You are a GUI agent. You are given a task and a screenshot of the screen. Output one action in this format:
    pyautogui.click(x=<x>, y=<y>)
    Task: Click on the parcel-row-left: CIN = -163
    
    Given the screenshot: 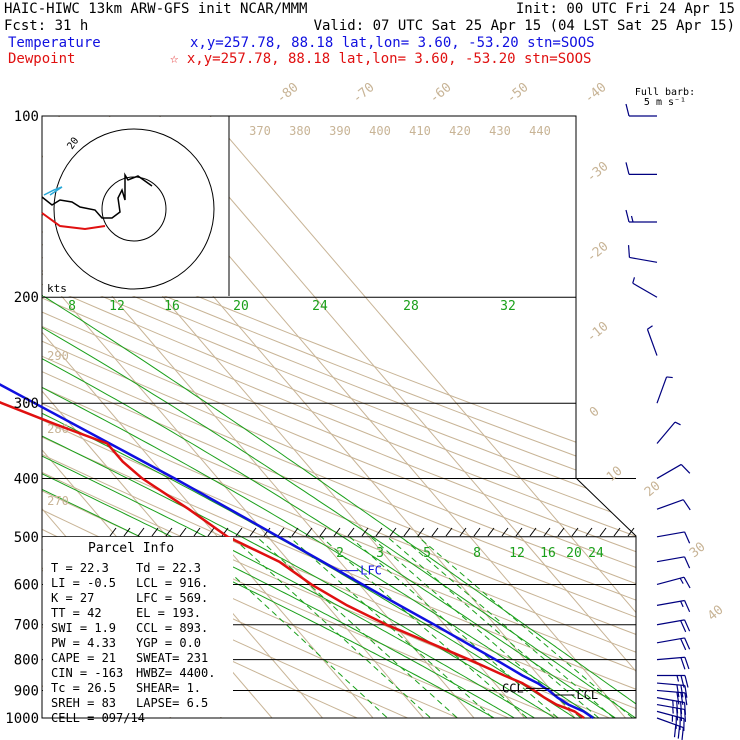 What is the action you would take?
    pyautogui.click(x=87, y=673)
    